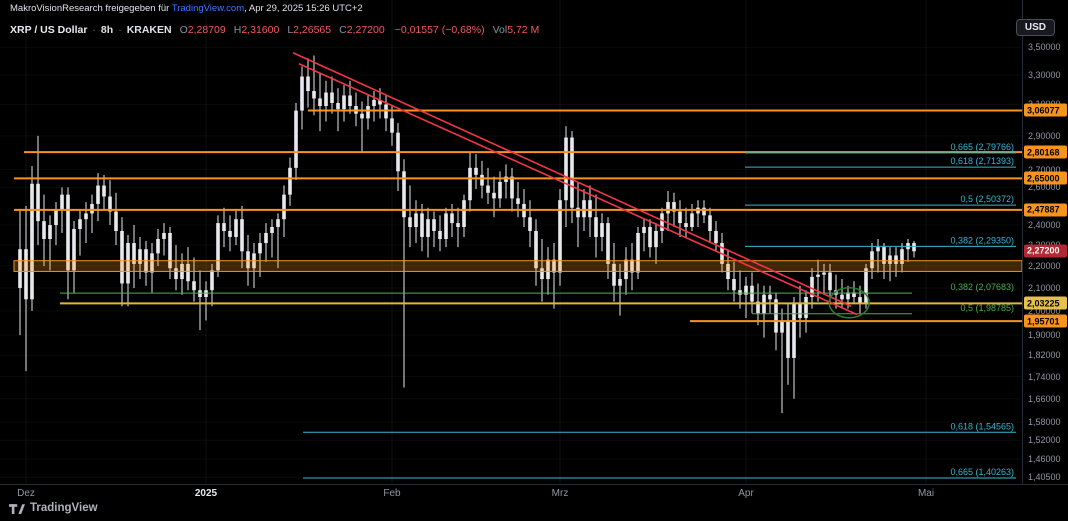 This screenshot has width=1068, height=521. Describe the element at coordinates (208, 8) in the screenshot. I see `attribution-link: TradingView.com` at that location.